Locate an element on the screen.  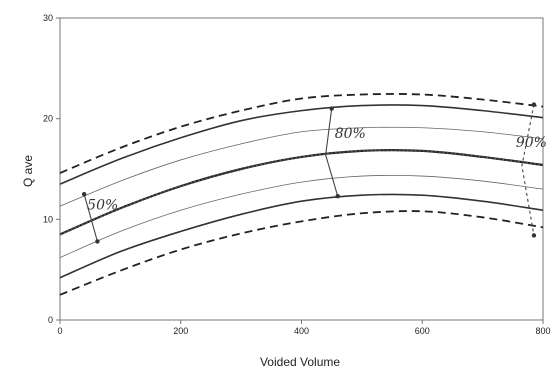
x-axis-title: Voided Volume is located at coordinates (300, 362).